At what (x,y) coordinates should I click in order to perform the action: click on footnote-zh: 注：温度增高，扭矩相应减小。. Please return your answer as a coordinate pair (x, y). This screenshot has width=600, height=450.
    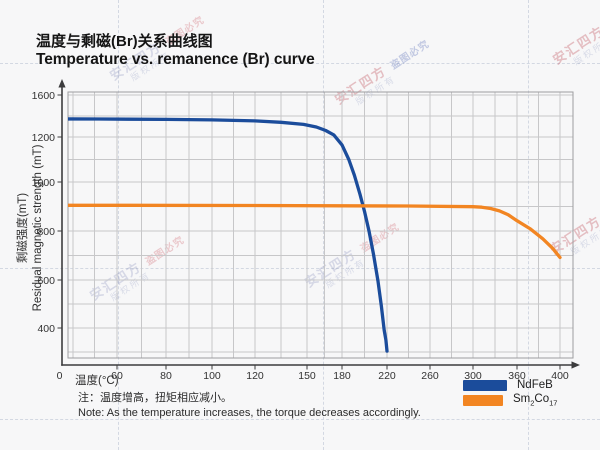
    Looking at the image, I should click on (155, 398).